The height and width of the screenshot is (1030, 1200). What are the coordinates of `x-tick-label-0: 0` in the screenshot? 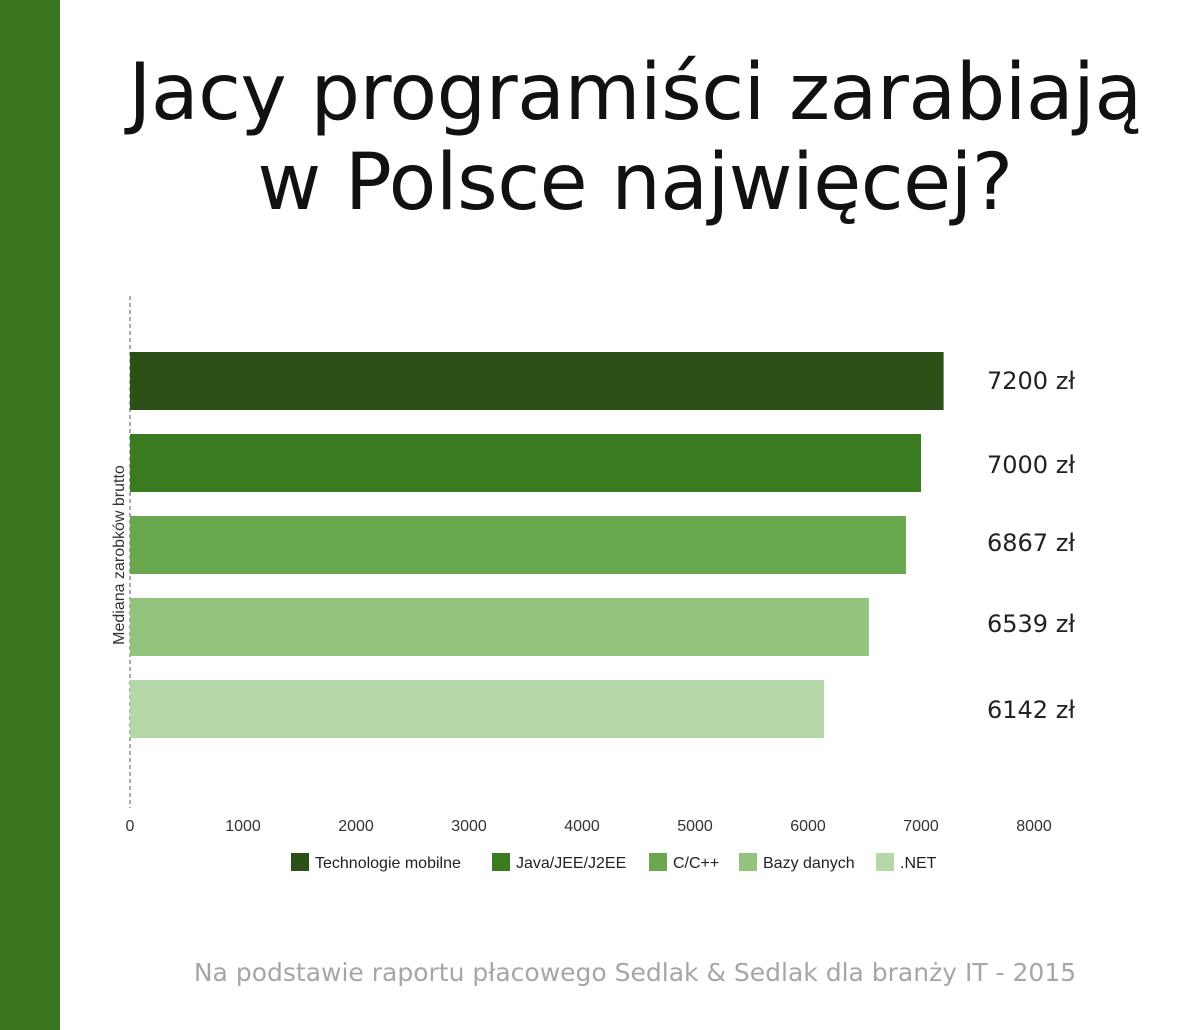 It's located at (130, 826).